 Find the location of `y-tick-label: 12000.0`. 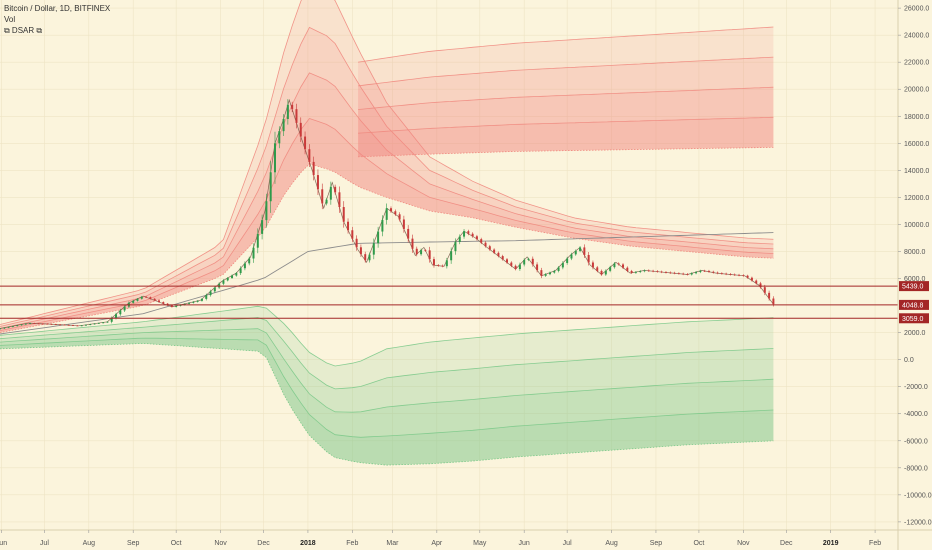

y-tick-label: 12000.0 is located at coordinates (916, 198).